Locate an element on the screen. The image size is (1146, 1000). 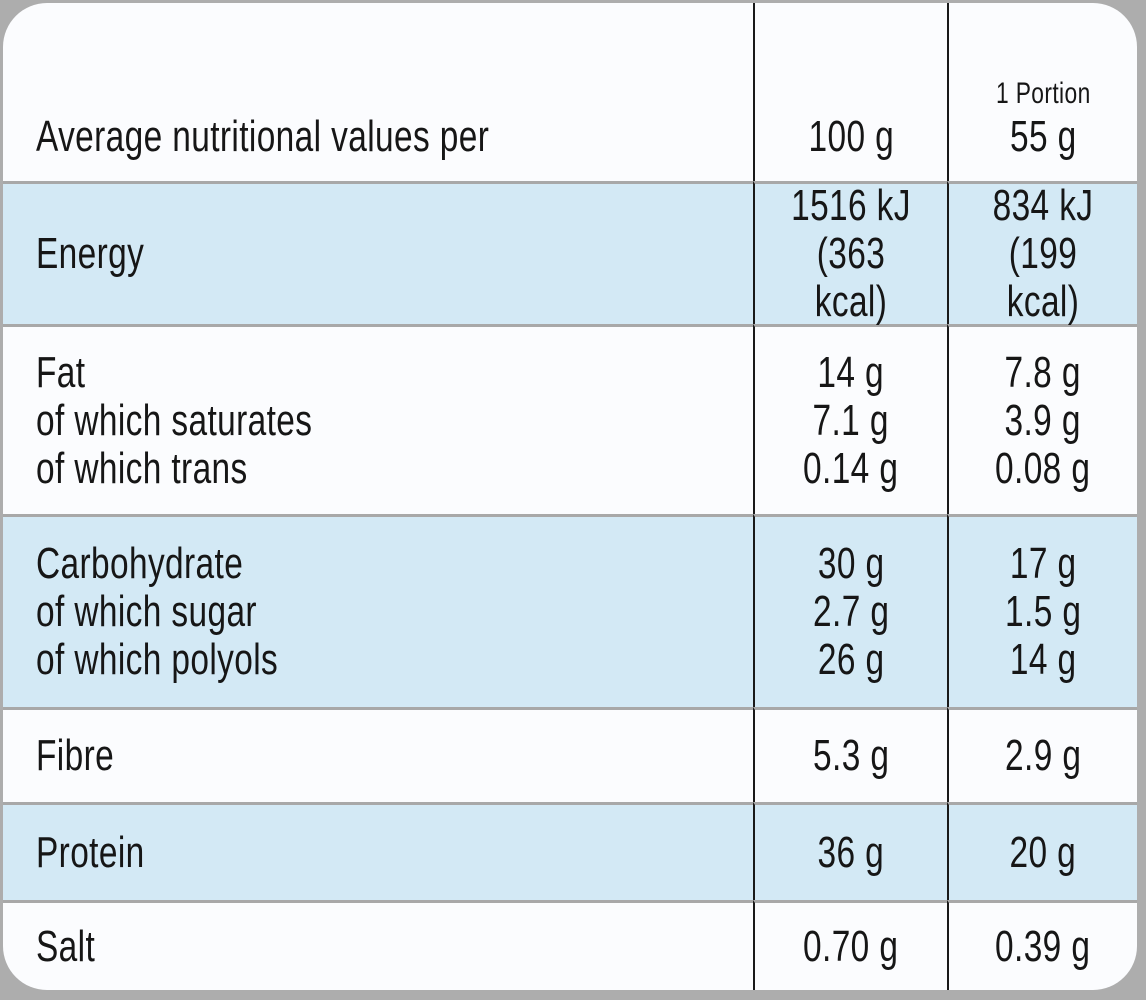
header-cell-title: Average nutritional values per is located at coordinates (378, 92).